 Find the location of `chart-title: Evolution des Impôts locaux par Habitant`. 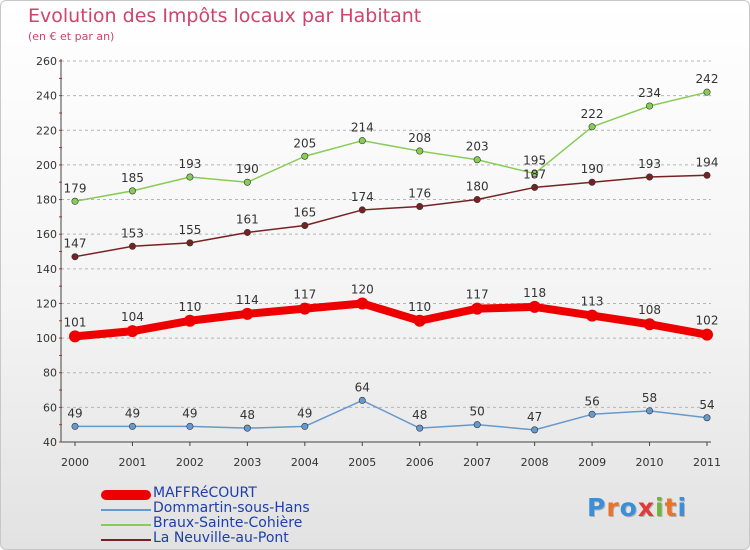

chart-title: Evolution des Impôts locaux par Habitant is located at coordinates (225, 16).